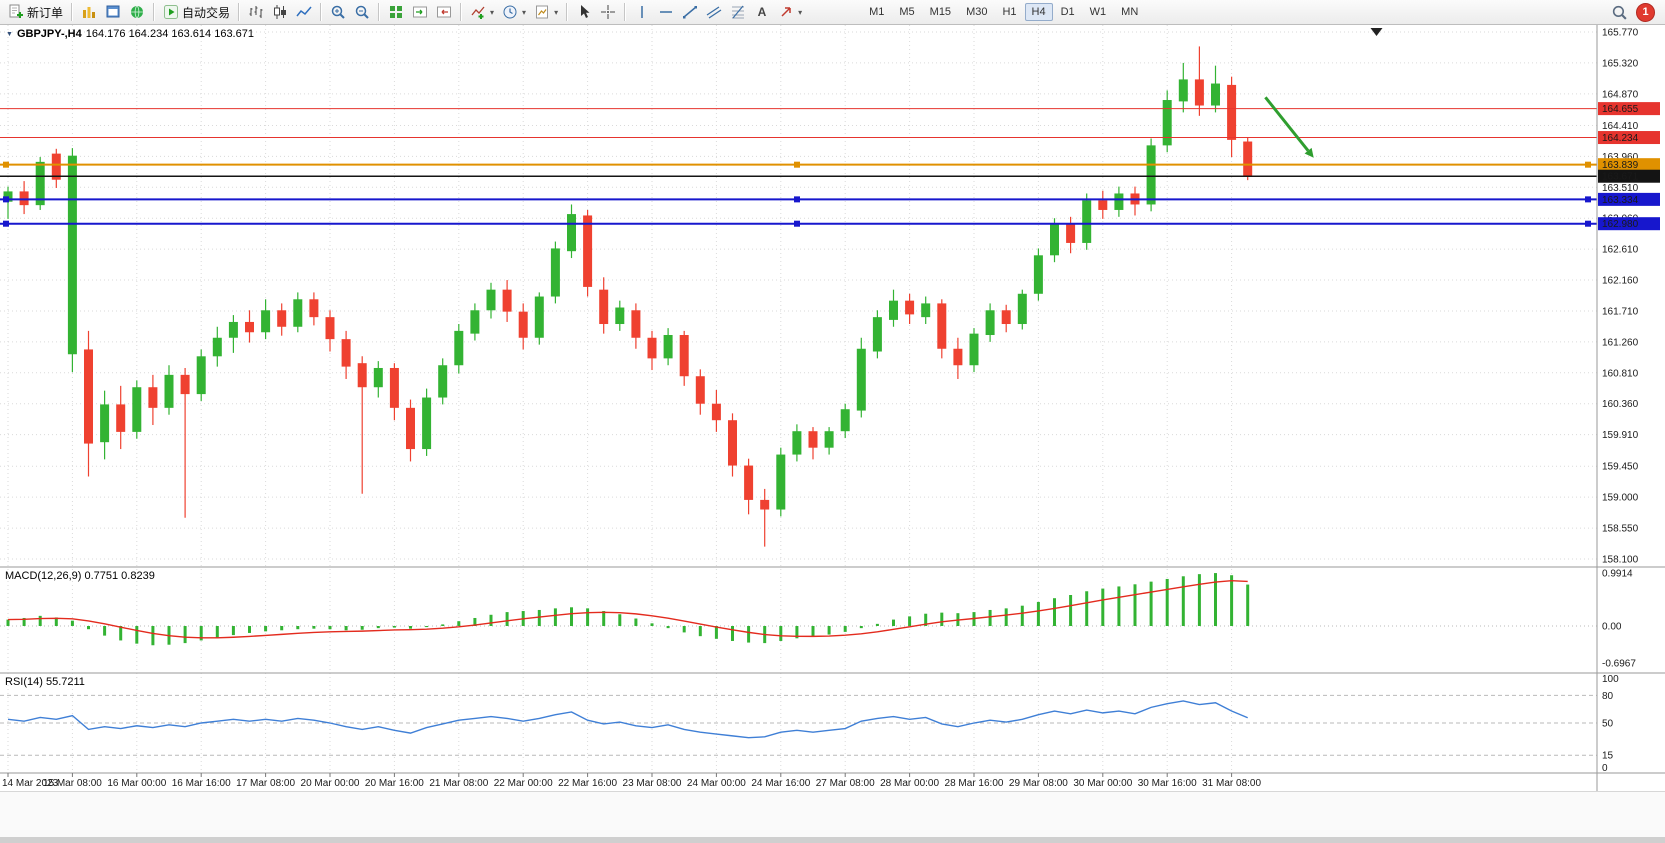  I want to click on svg-text: 163.671, so click(1620, 177).